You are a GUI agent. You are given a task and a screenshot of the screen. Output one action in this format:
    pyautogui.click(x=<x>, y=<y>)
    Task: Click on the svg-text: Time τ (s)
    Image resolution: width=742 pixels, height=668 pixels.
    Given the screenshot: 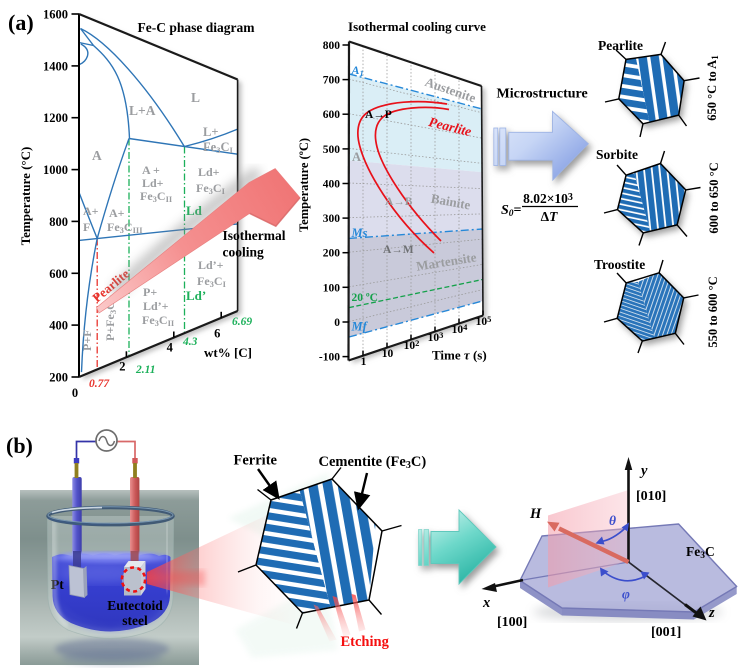 What is the action you would take?
    pyautogui.click(x=459, y=355)
    